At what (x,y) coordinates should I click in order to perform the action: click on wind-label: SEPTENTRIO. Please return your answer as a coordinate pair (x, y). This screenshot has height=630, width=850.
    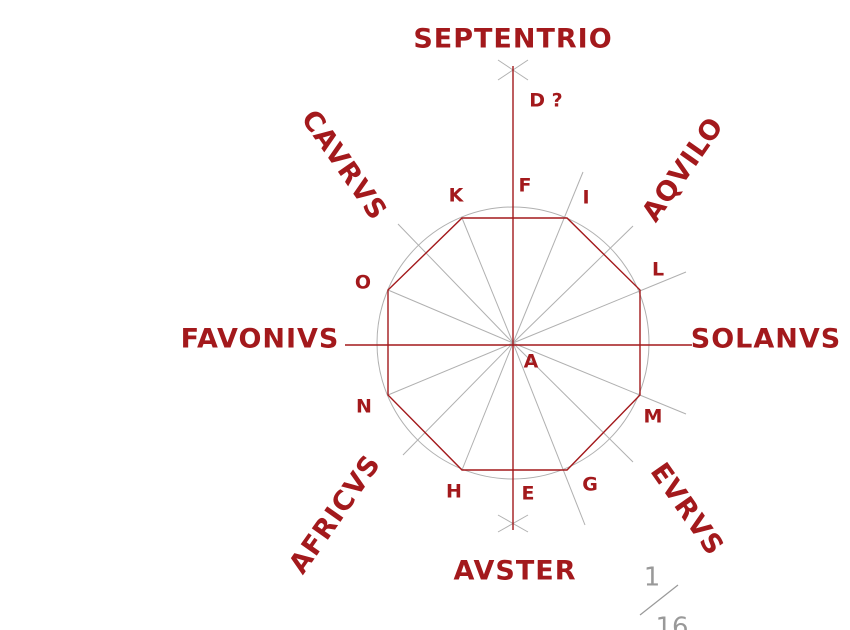
    Looking at the image, I should click on (512, 39).